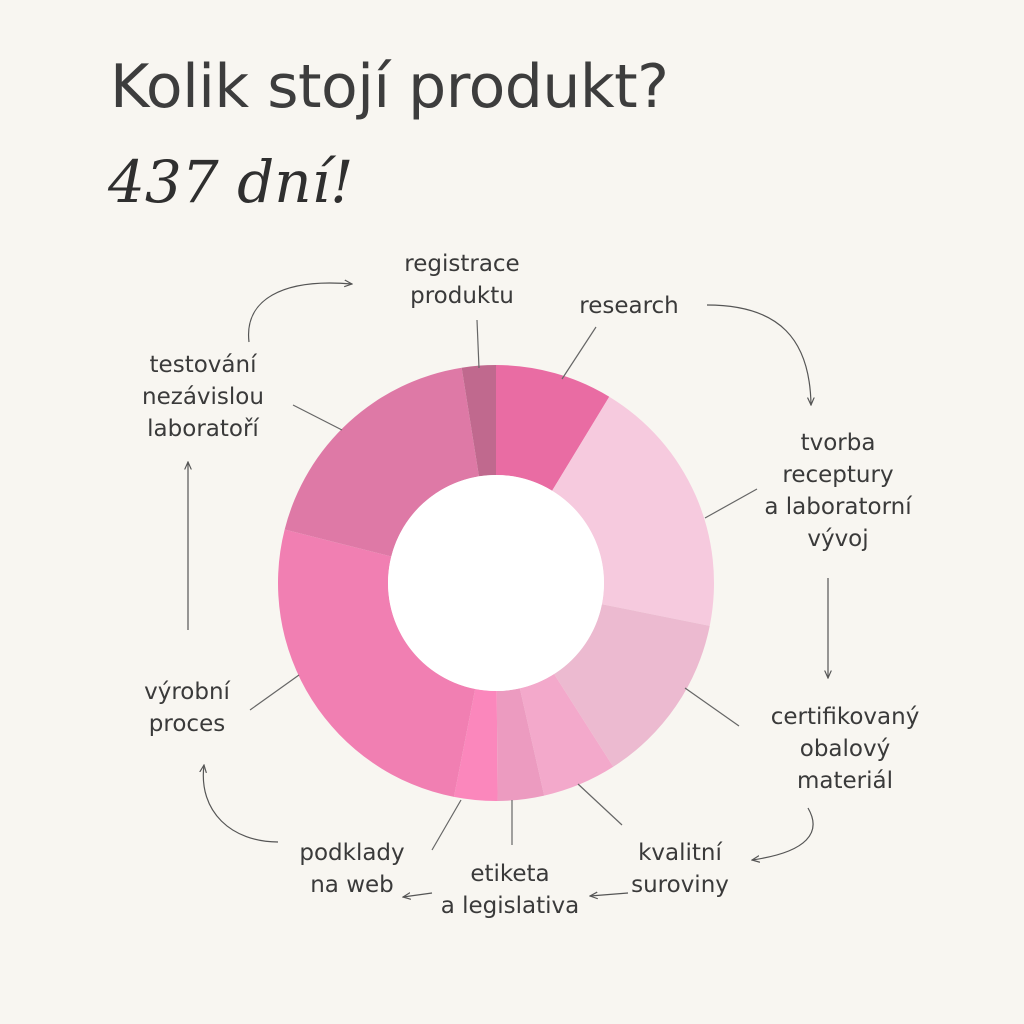 The height and width of the screenshot is (1024, 1024). Describe the element at coordinates (680, 869) in the screenshot. I see `label-kvalitni-suroviny: kvalitní suroviny` at that location.